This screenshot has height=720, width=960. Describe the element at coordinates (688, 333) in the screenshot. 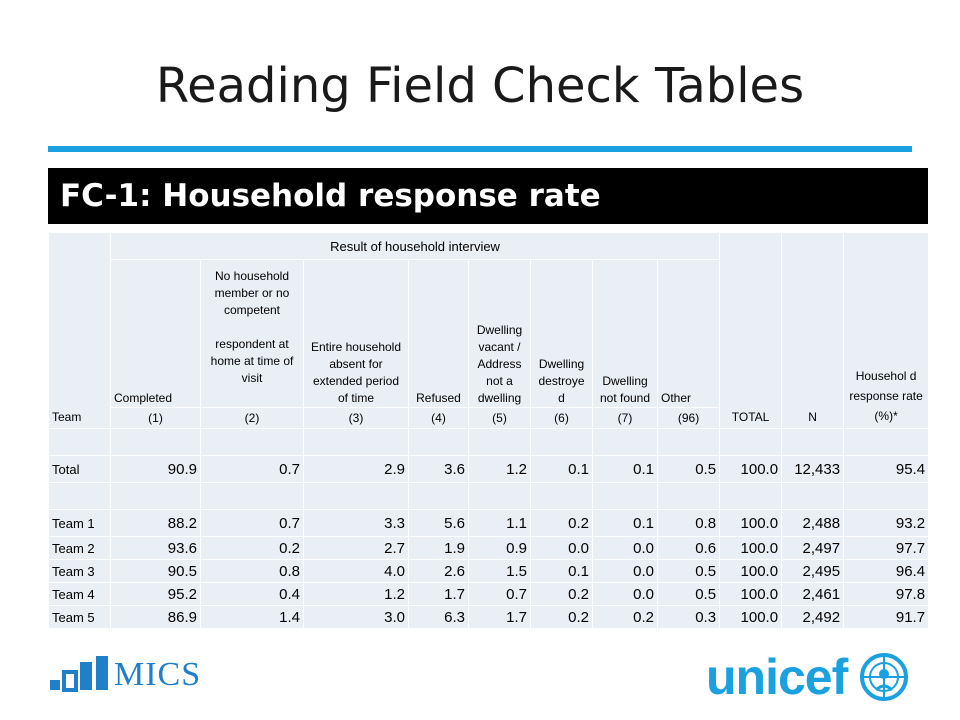

I see `other-column-header: Other` at that location.